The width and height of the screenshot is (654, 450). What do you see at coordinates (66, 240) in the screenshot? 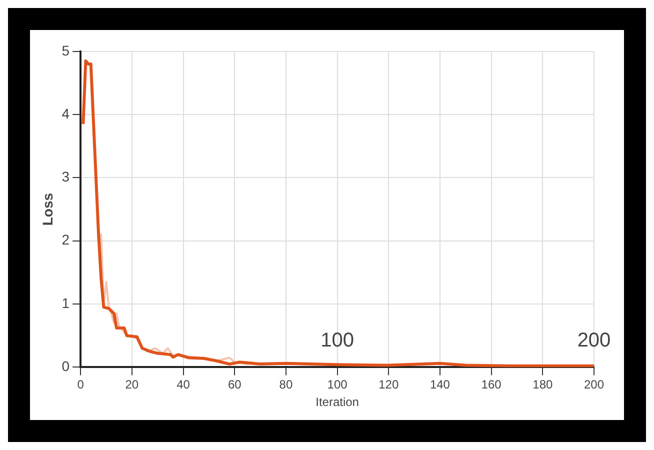
I see `y-tick-label: 2` at bounding box center [66, 240].